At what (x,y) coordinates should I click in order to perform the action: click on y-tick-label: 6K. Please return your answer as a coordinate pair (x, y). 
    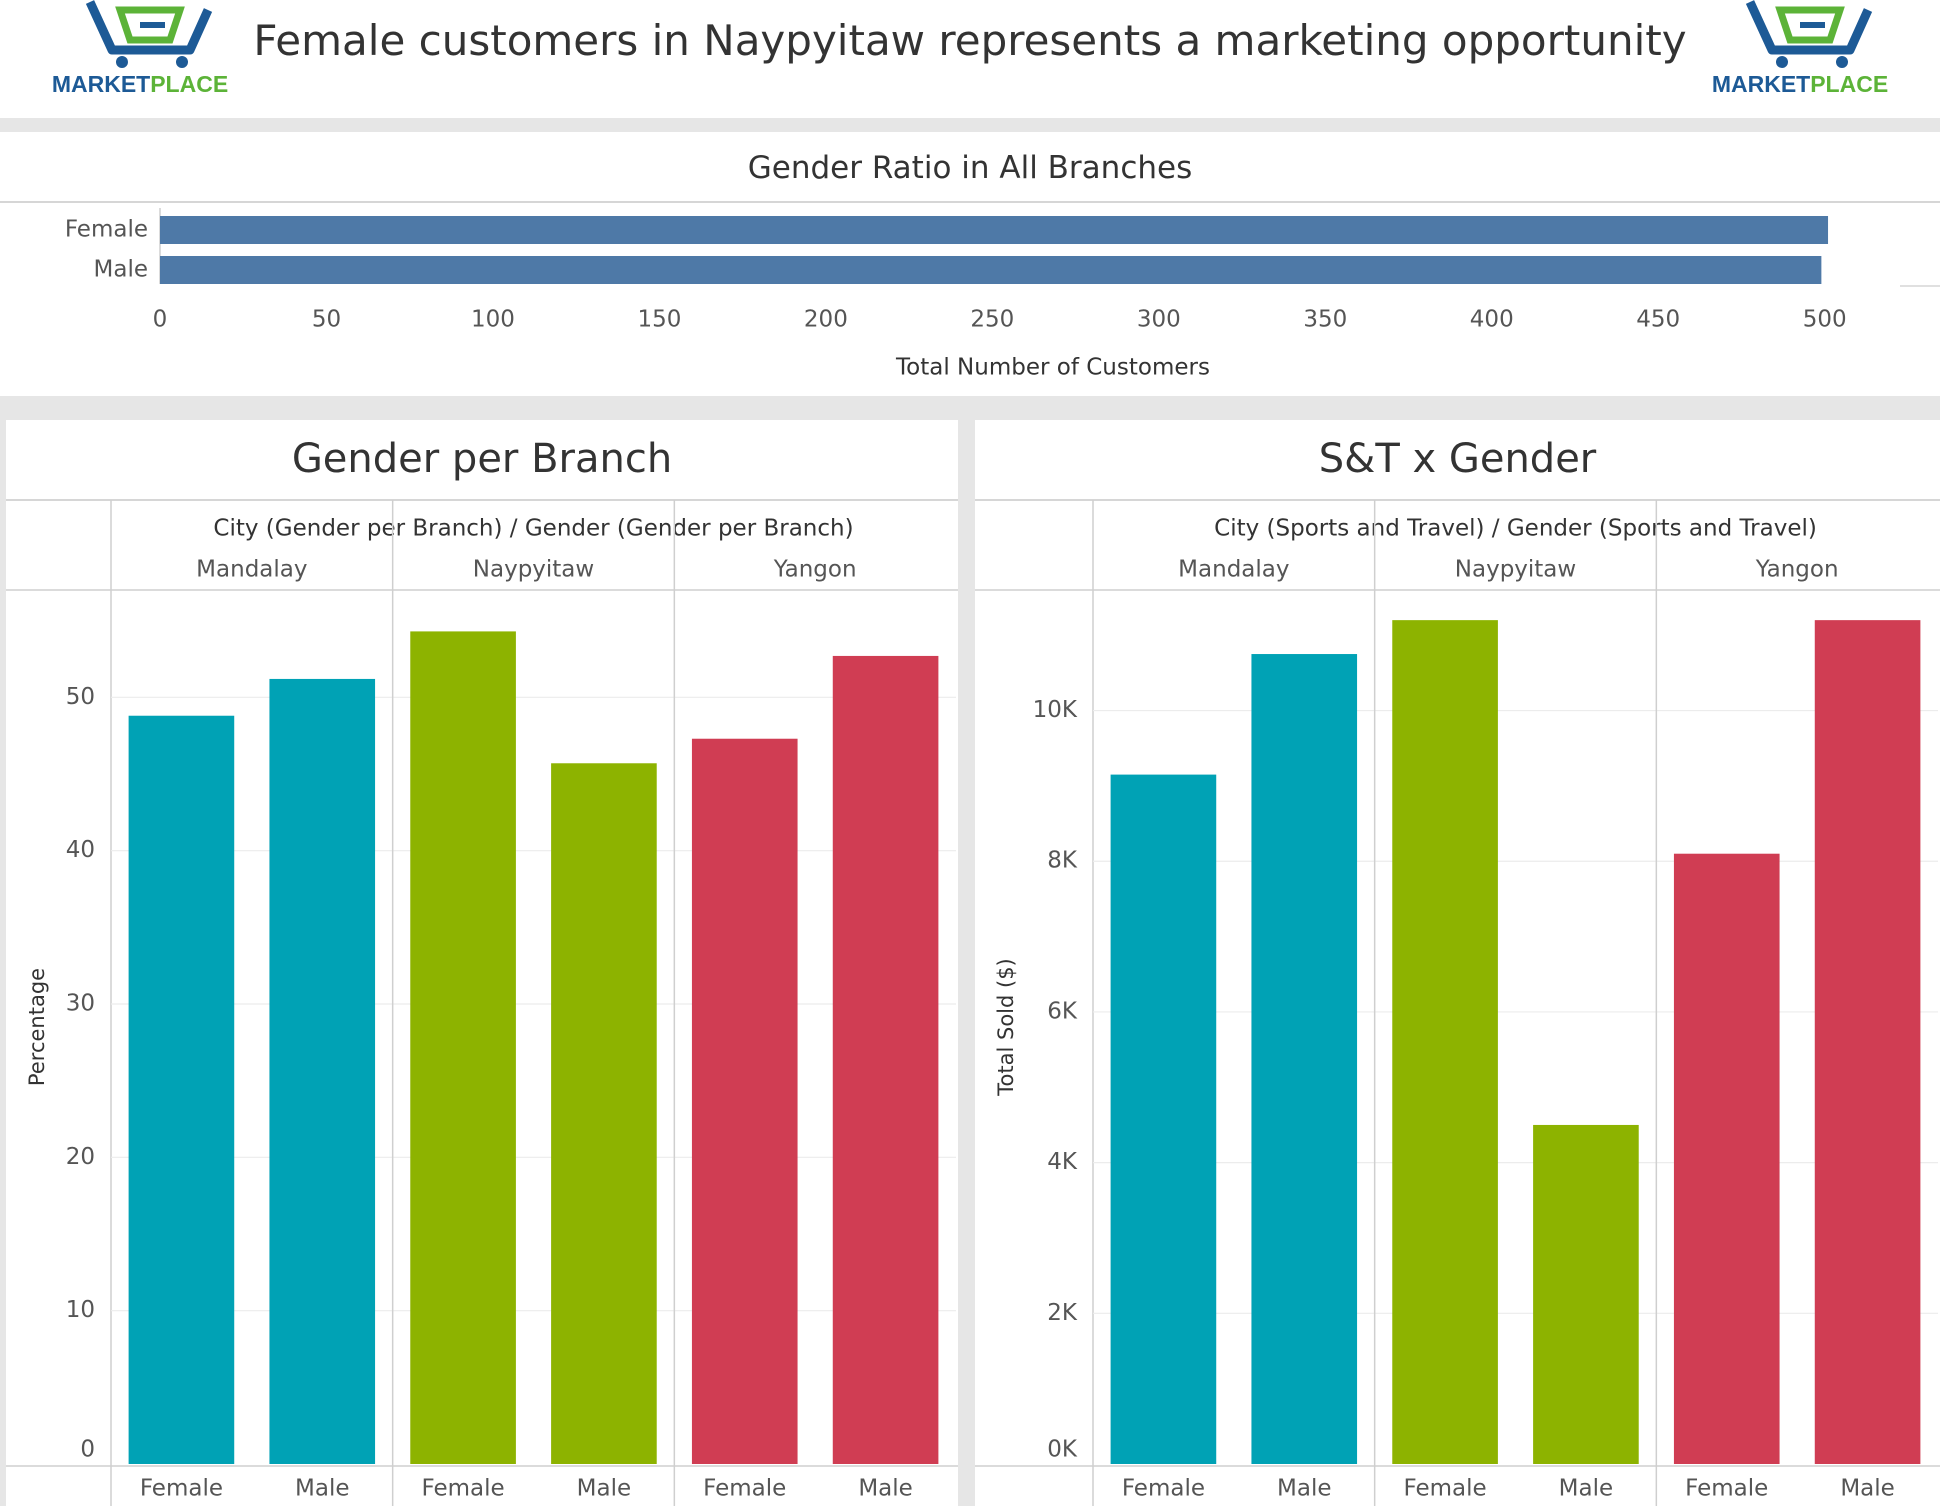
    Looking at the image, I should click on (1062, 1011).